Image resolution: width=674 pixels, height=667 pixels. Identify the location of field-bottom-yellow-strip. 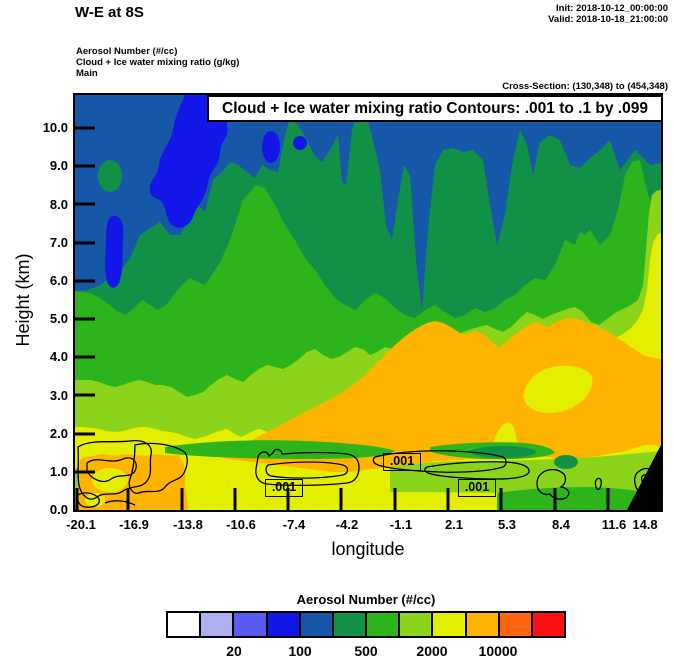
(338, 501).